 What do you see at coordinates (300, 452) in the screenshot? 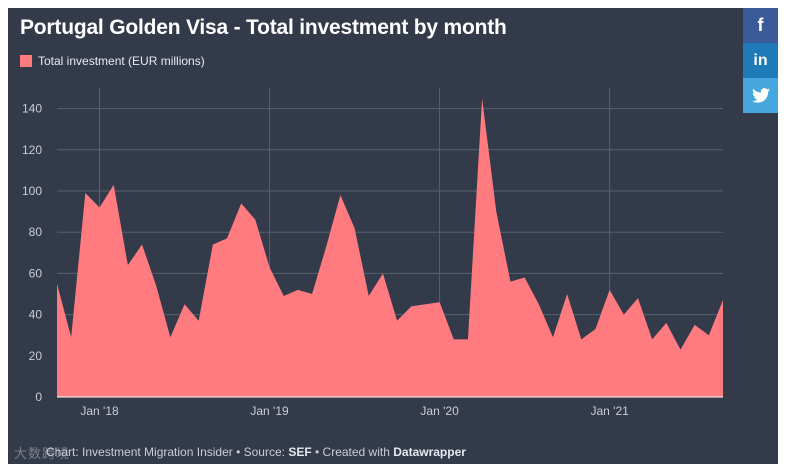
I see `footer-source: SEF` at bounding box center [300, 452].